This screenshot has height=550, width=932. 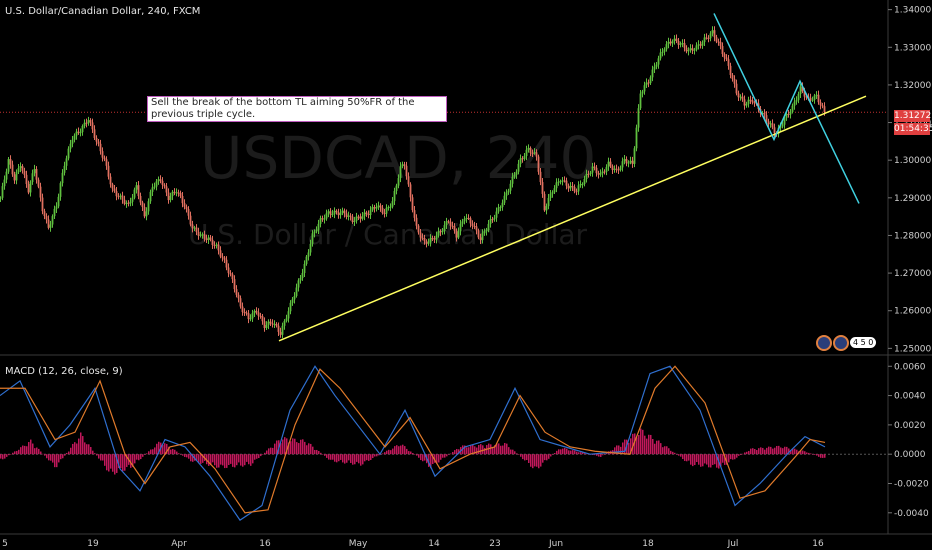 What do you see at coordinates (265, 544) in the screenshot?
I see `time-tick-label: 16` at bounding box center [265, 544].